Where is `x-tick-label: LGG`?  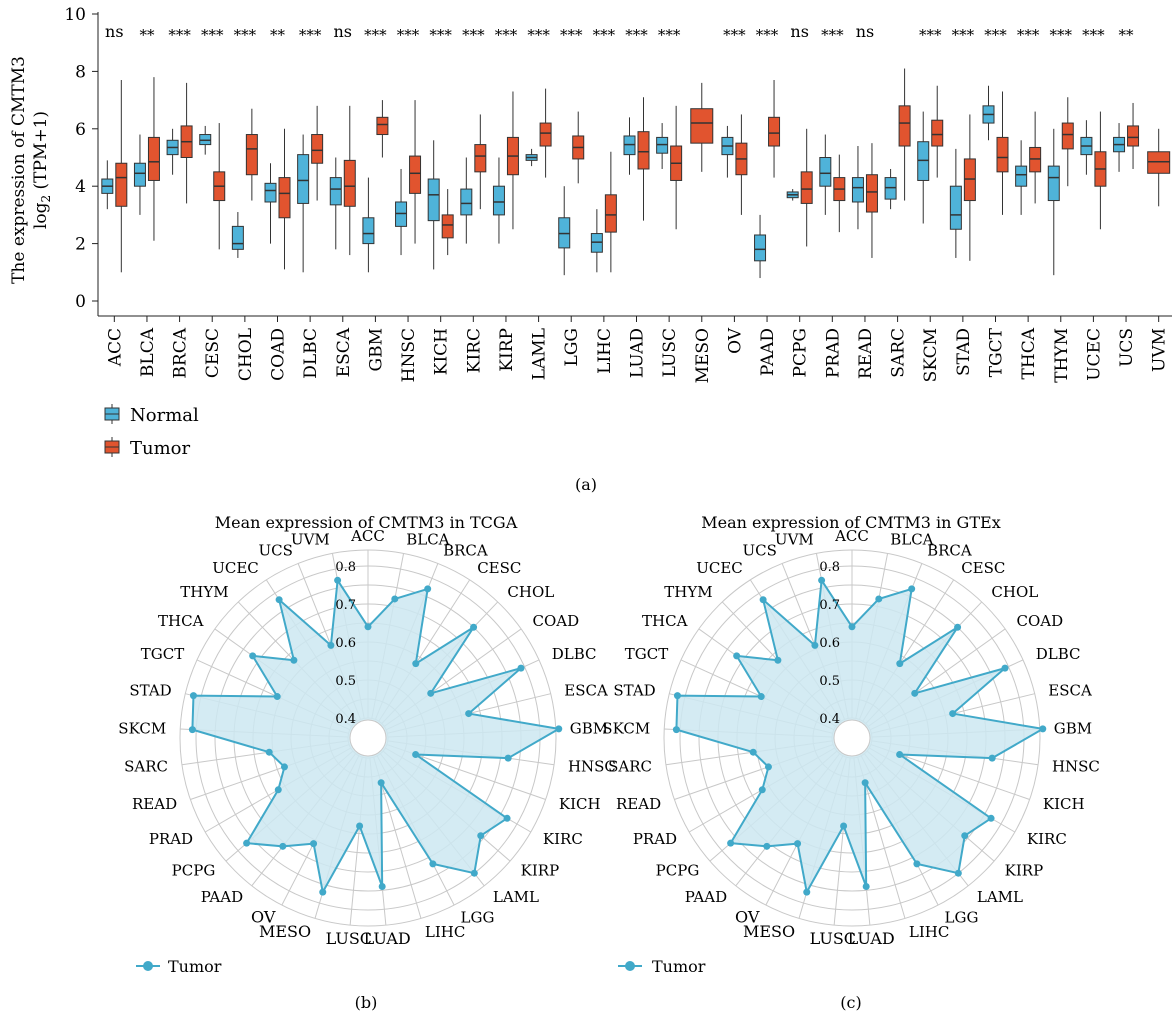
x-tick-label: LGG is located at coordinates (572, 347).